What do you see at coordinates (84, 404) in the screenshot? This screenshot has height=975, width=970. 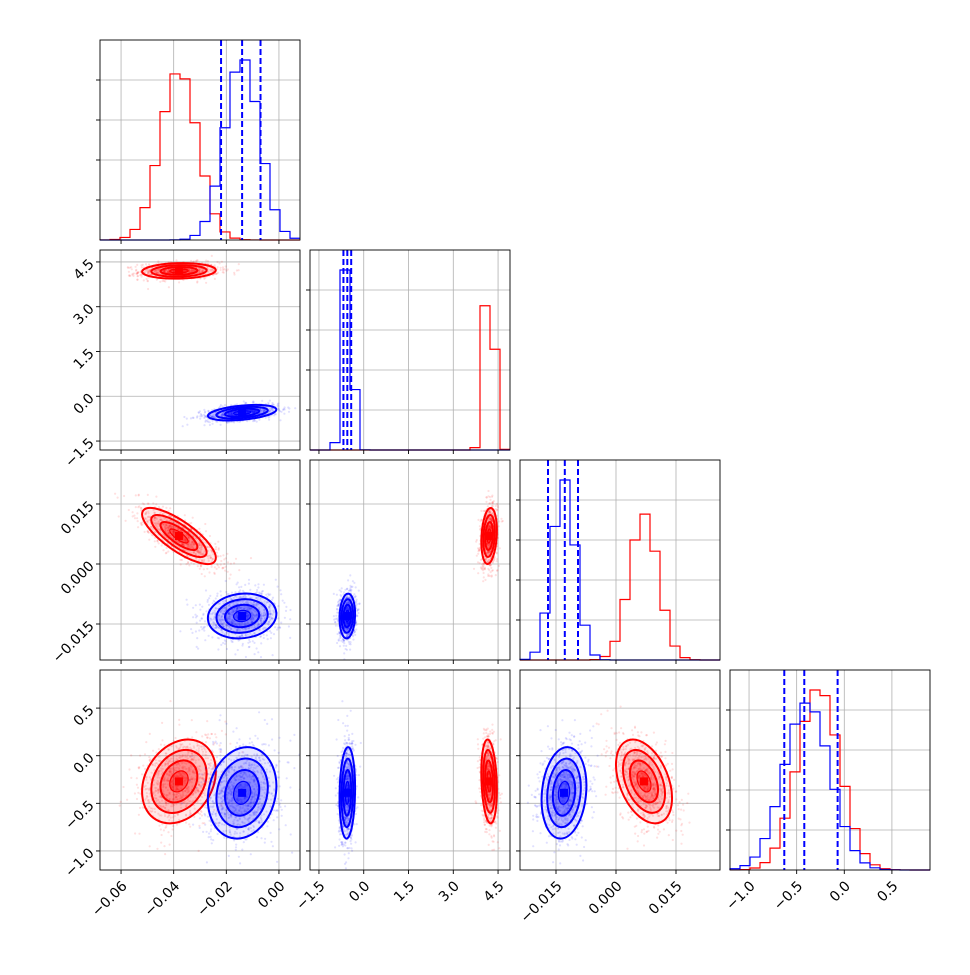 I see `y-tick-label: 0.0` at bounding box center [84, 404].